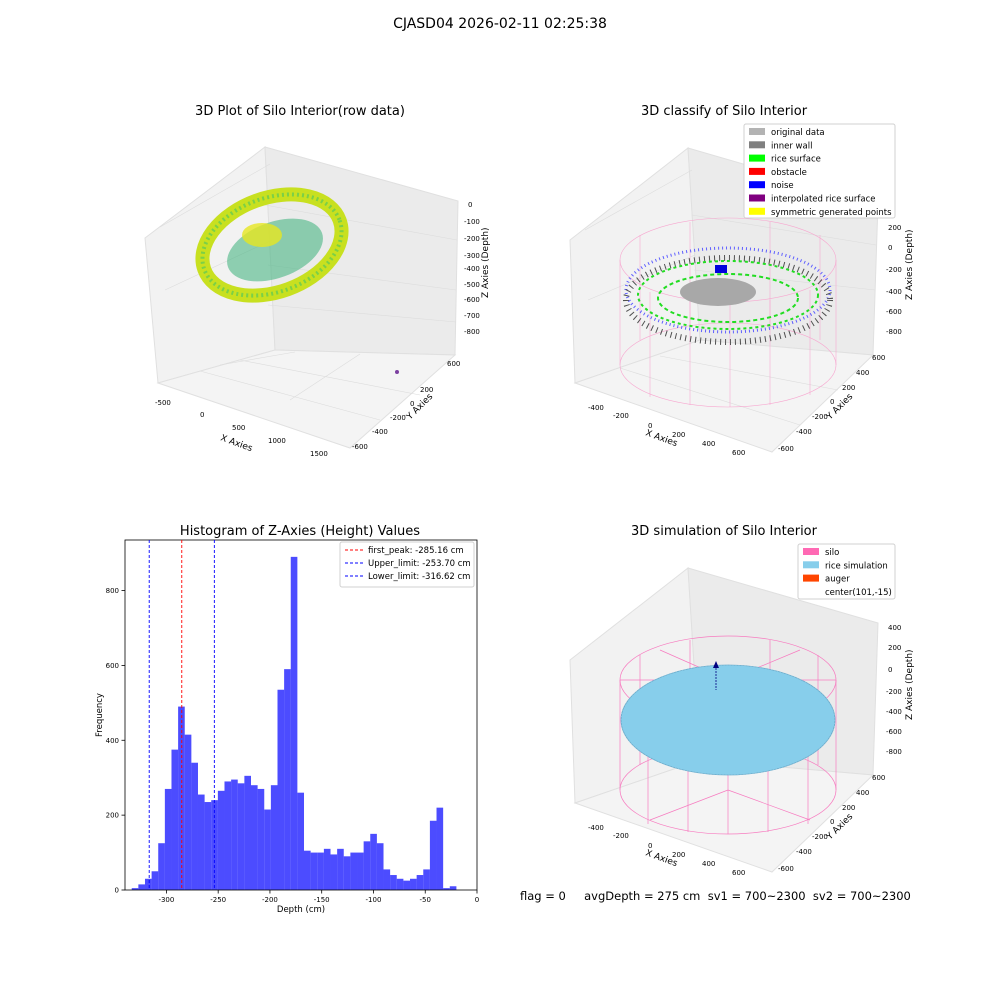  What do you see at coordinates (425, 900) in the screenshot?
I see `histogram-xtick-label: -50` at bounding box center [425, 900].